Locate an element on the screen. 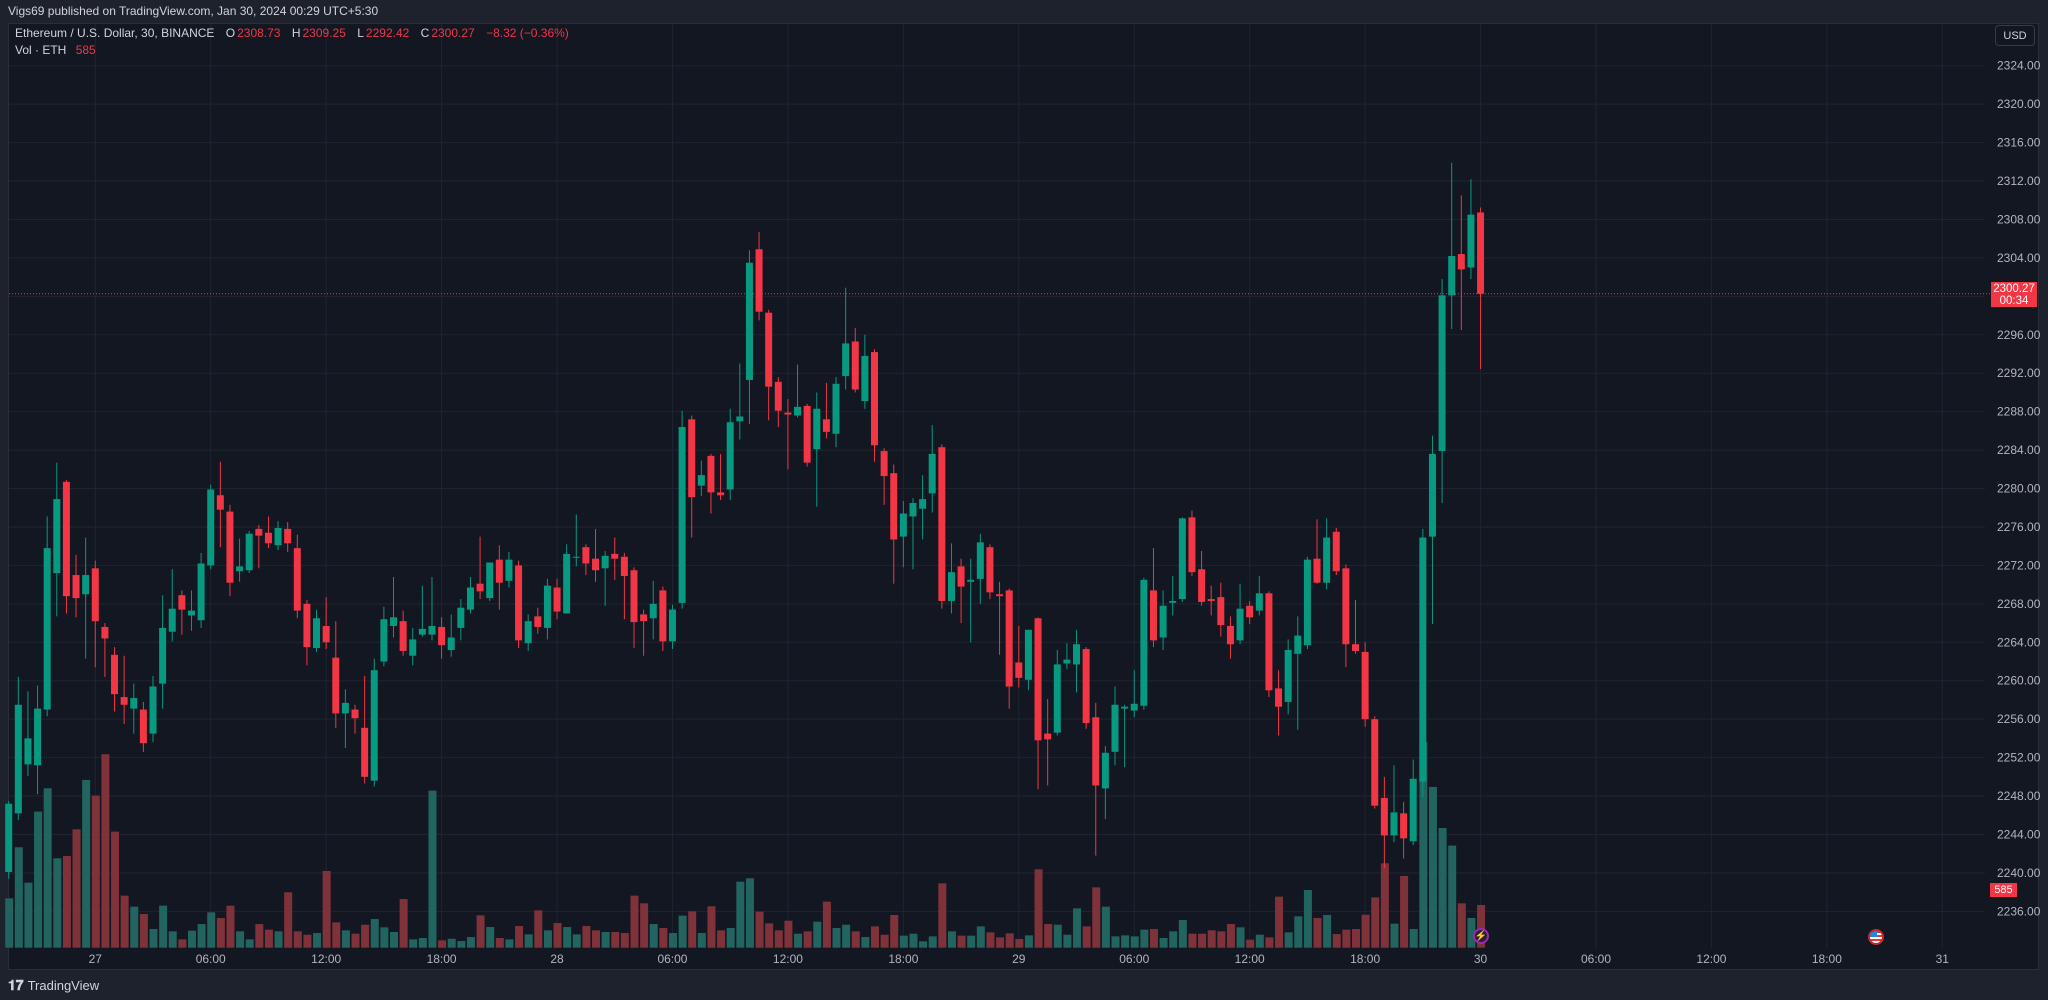 This screenshot has height=1000, width=2048. tradingview-logo: 𝟏𝟕 TradingView is located at coordinates (53, 985).